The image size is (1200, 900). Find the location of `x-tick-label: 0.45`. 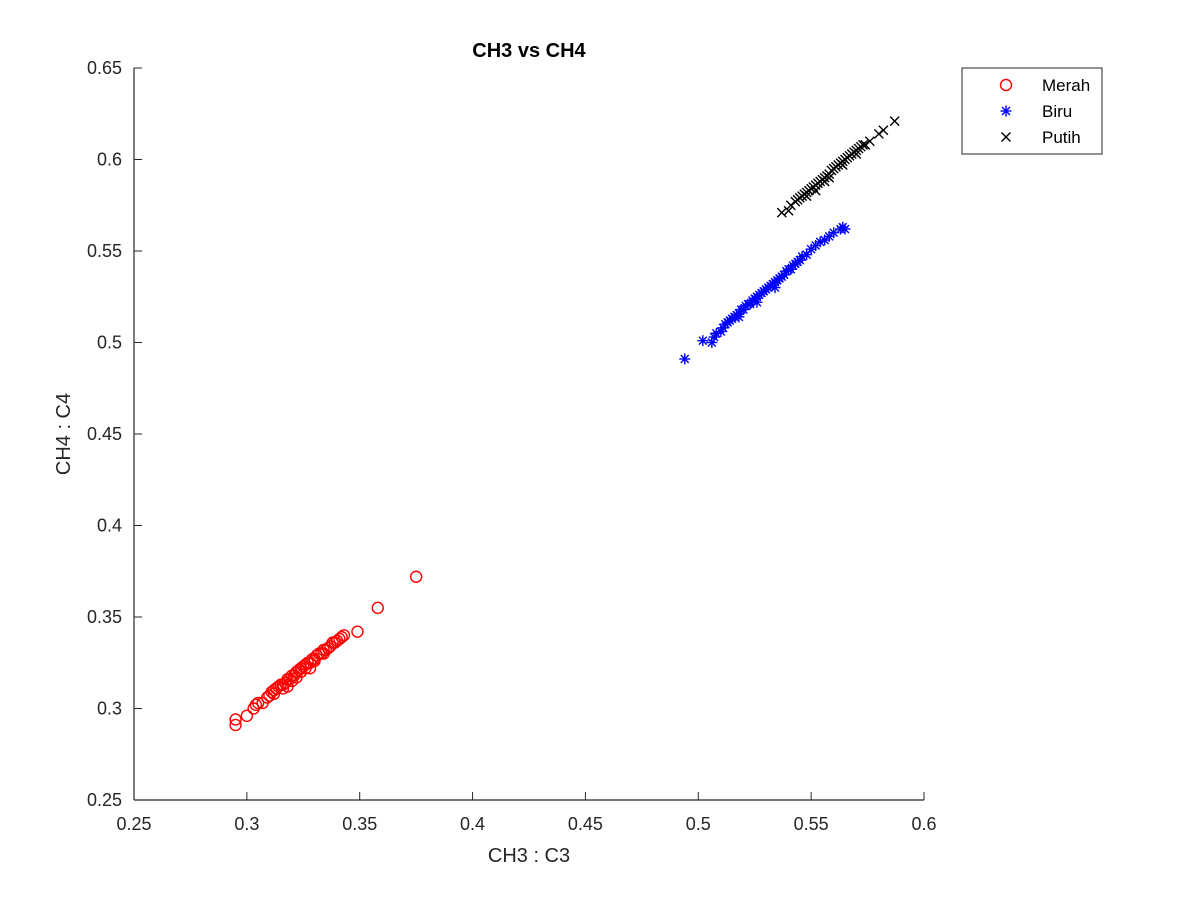

x-tick-label: 0.45 is located at coordinates (585, 824).